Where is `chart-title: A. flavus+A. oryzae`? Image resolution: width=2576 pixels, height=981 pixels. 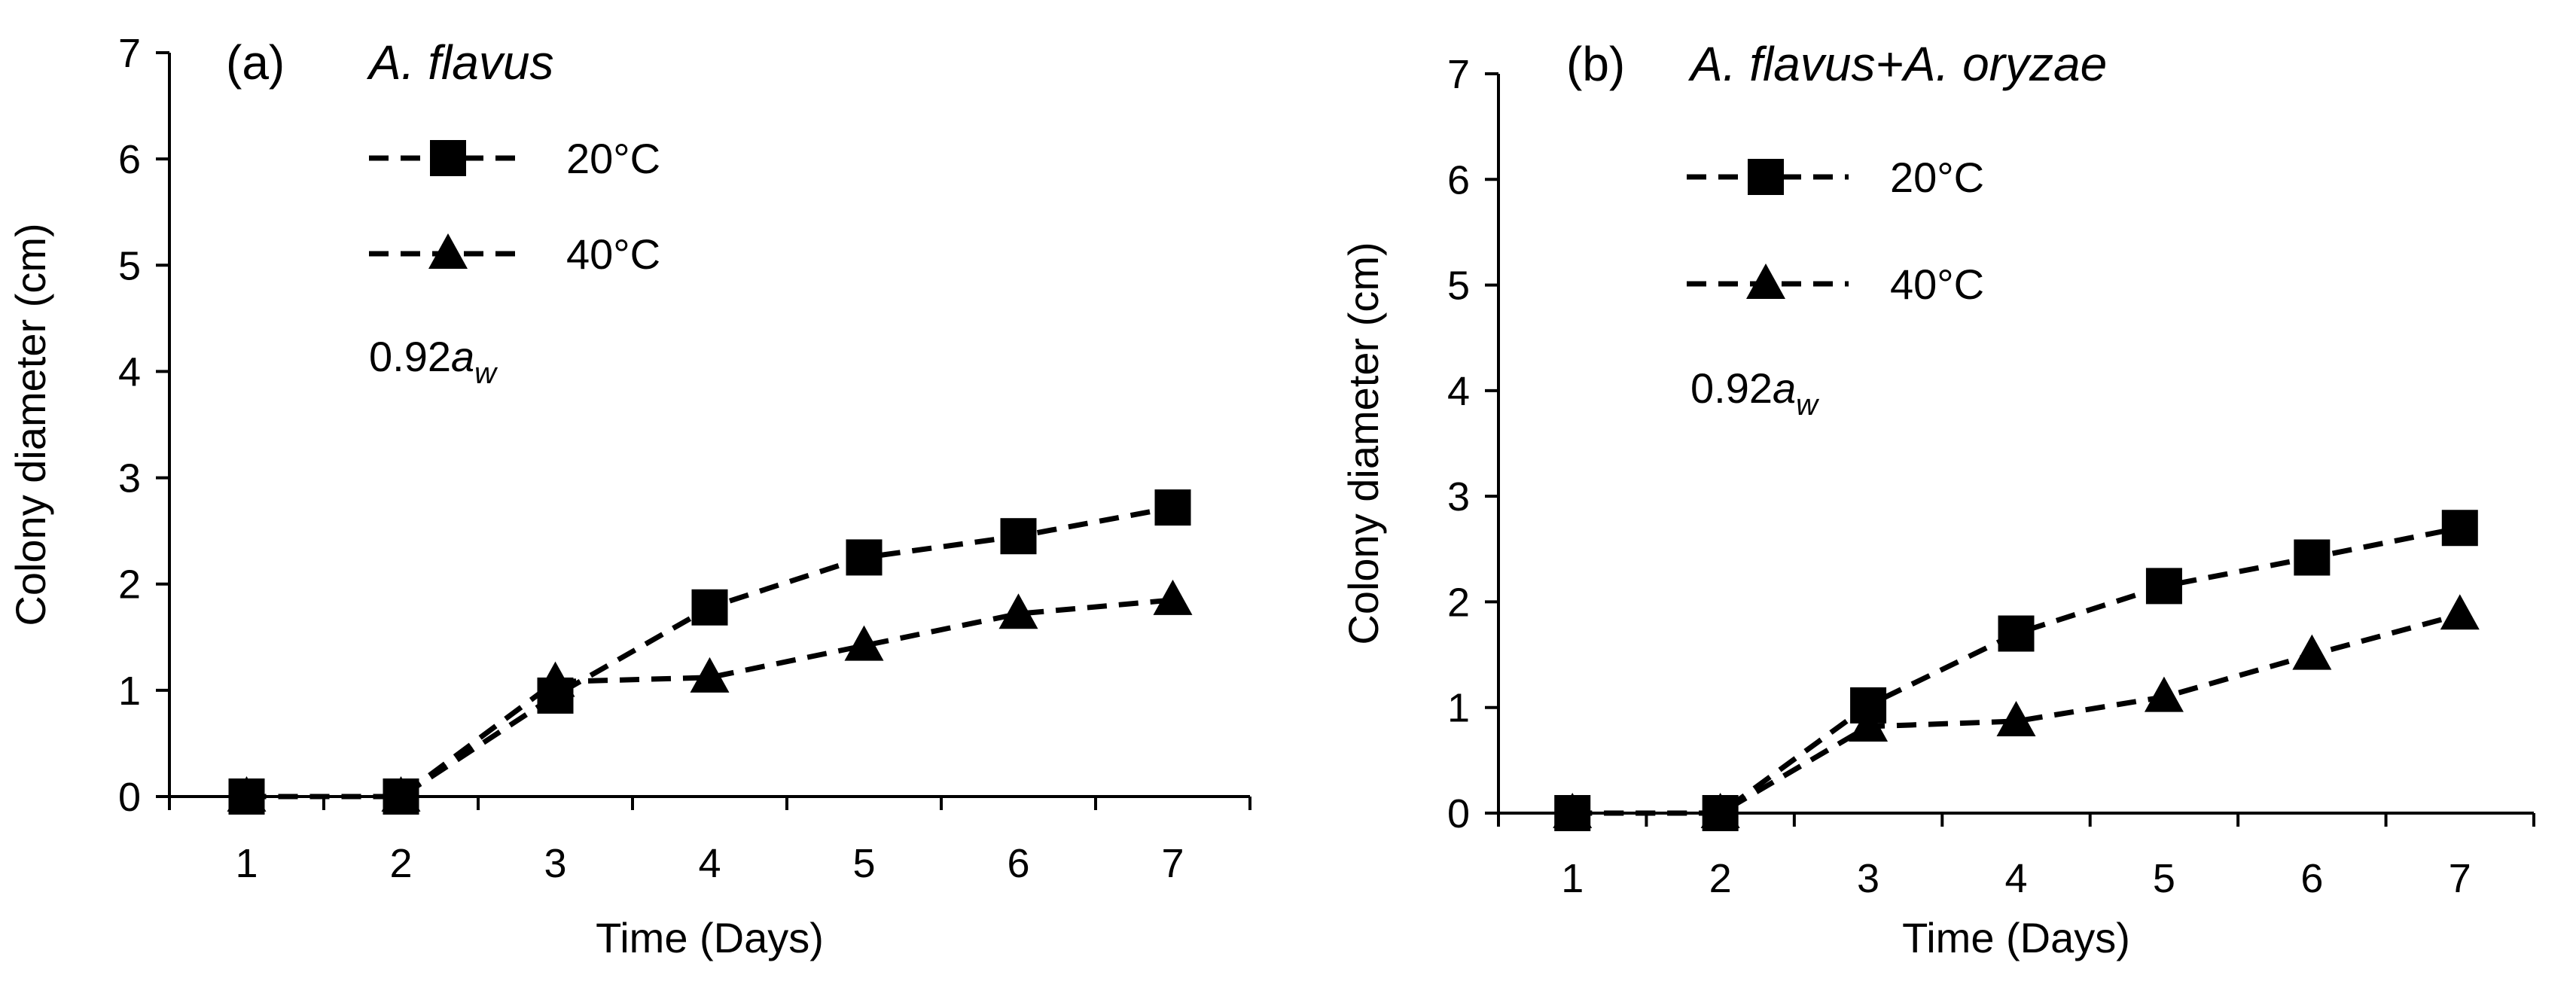 chart-title: A. flavus+A. oryzae is located at coordinates (1897, 64).